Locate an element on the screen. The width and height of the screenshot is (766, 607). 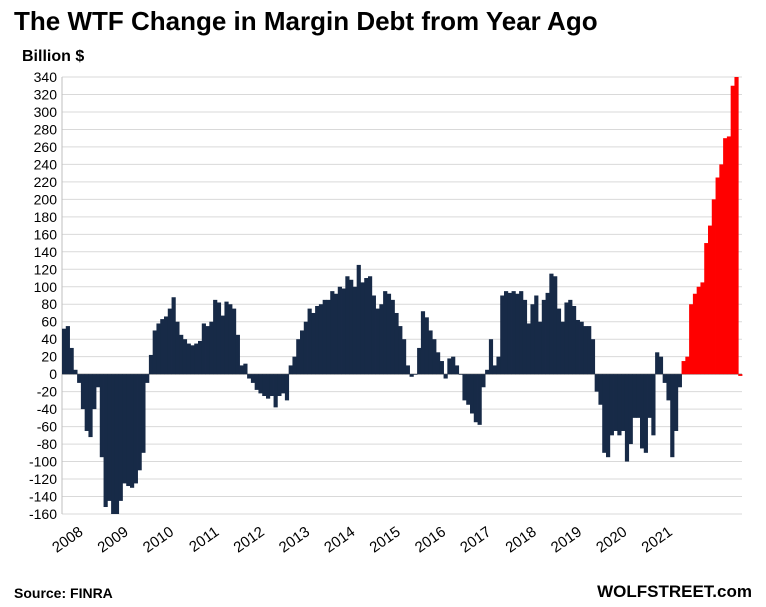
x-tick-label: 2018 is located at coordinates (521, 539).